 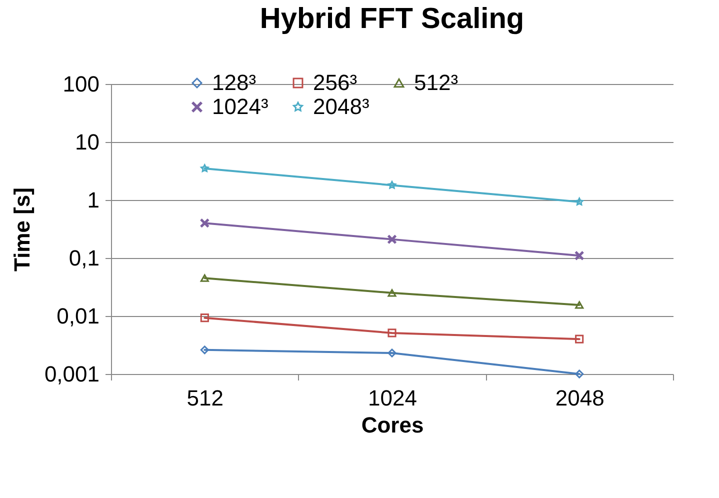 What do you see at coordinates (87, 142) in the screenshot?
I see `y-tick-label: 10` at bounding box center [87, 142].